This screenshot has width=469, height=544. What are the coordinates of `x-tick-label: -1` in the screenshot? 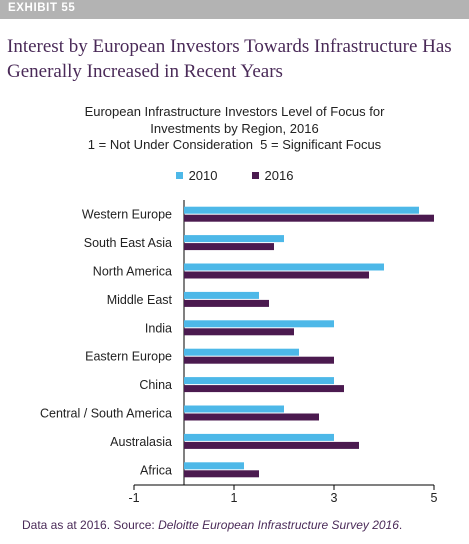 It's located at (133, 498).